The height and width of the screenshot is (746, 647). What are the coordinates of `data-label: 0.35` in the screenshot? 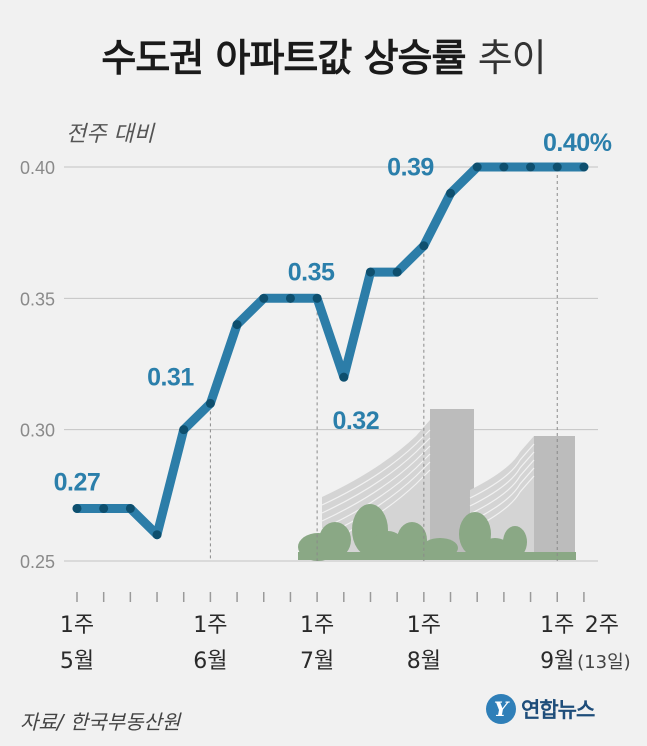 It's located at (311, 272).